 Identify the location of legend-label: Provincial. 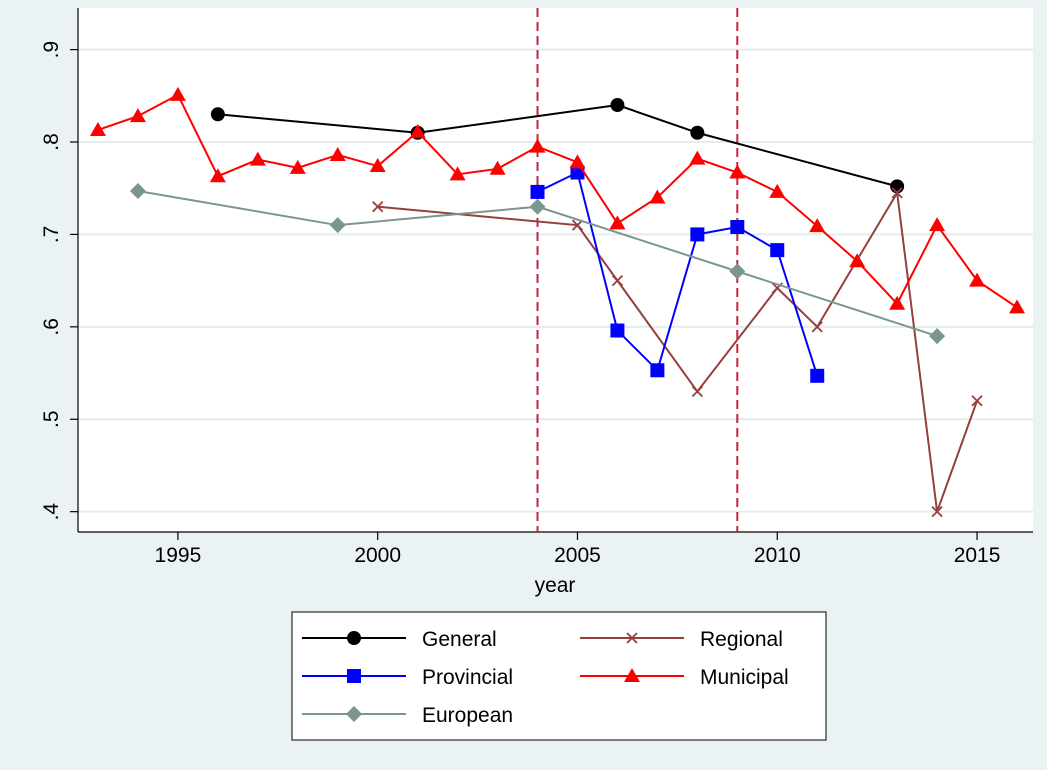
(467, 677).